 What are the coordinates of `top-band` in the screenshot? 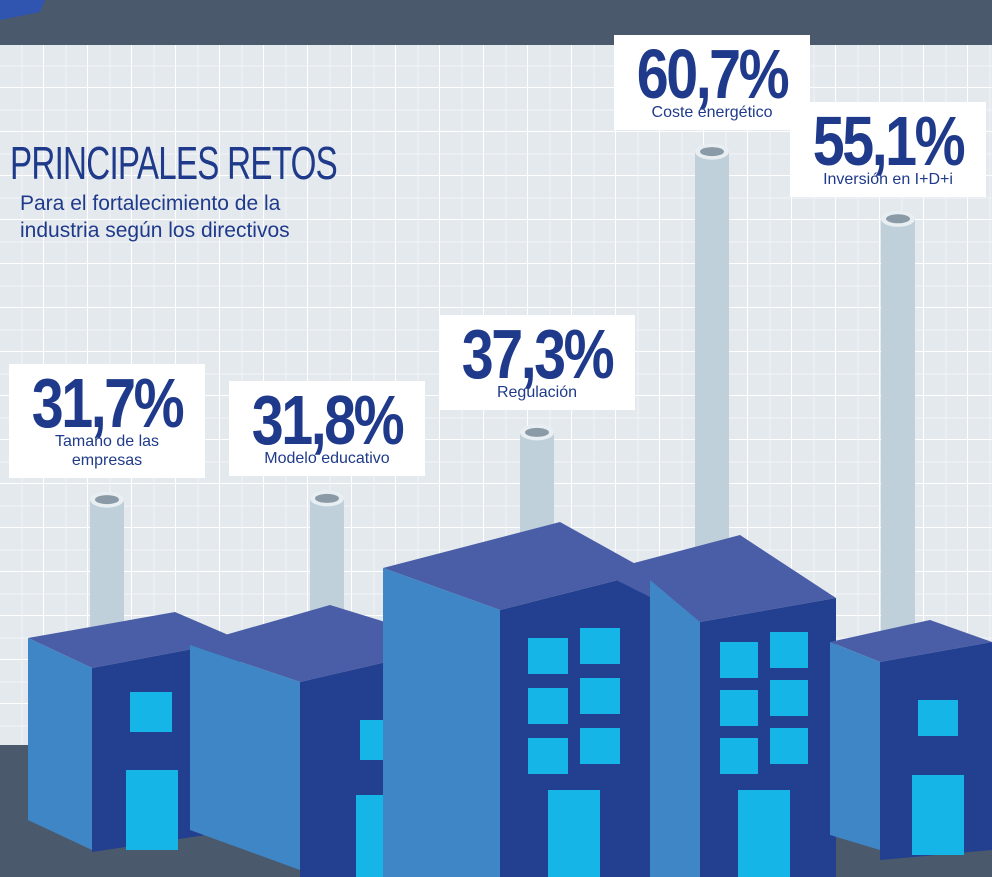 It's located at (496, 22).